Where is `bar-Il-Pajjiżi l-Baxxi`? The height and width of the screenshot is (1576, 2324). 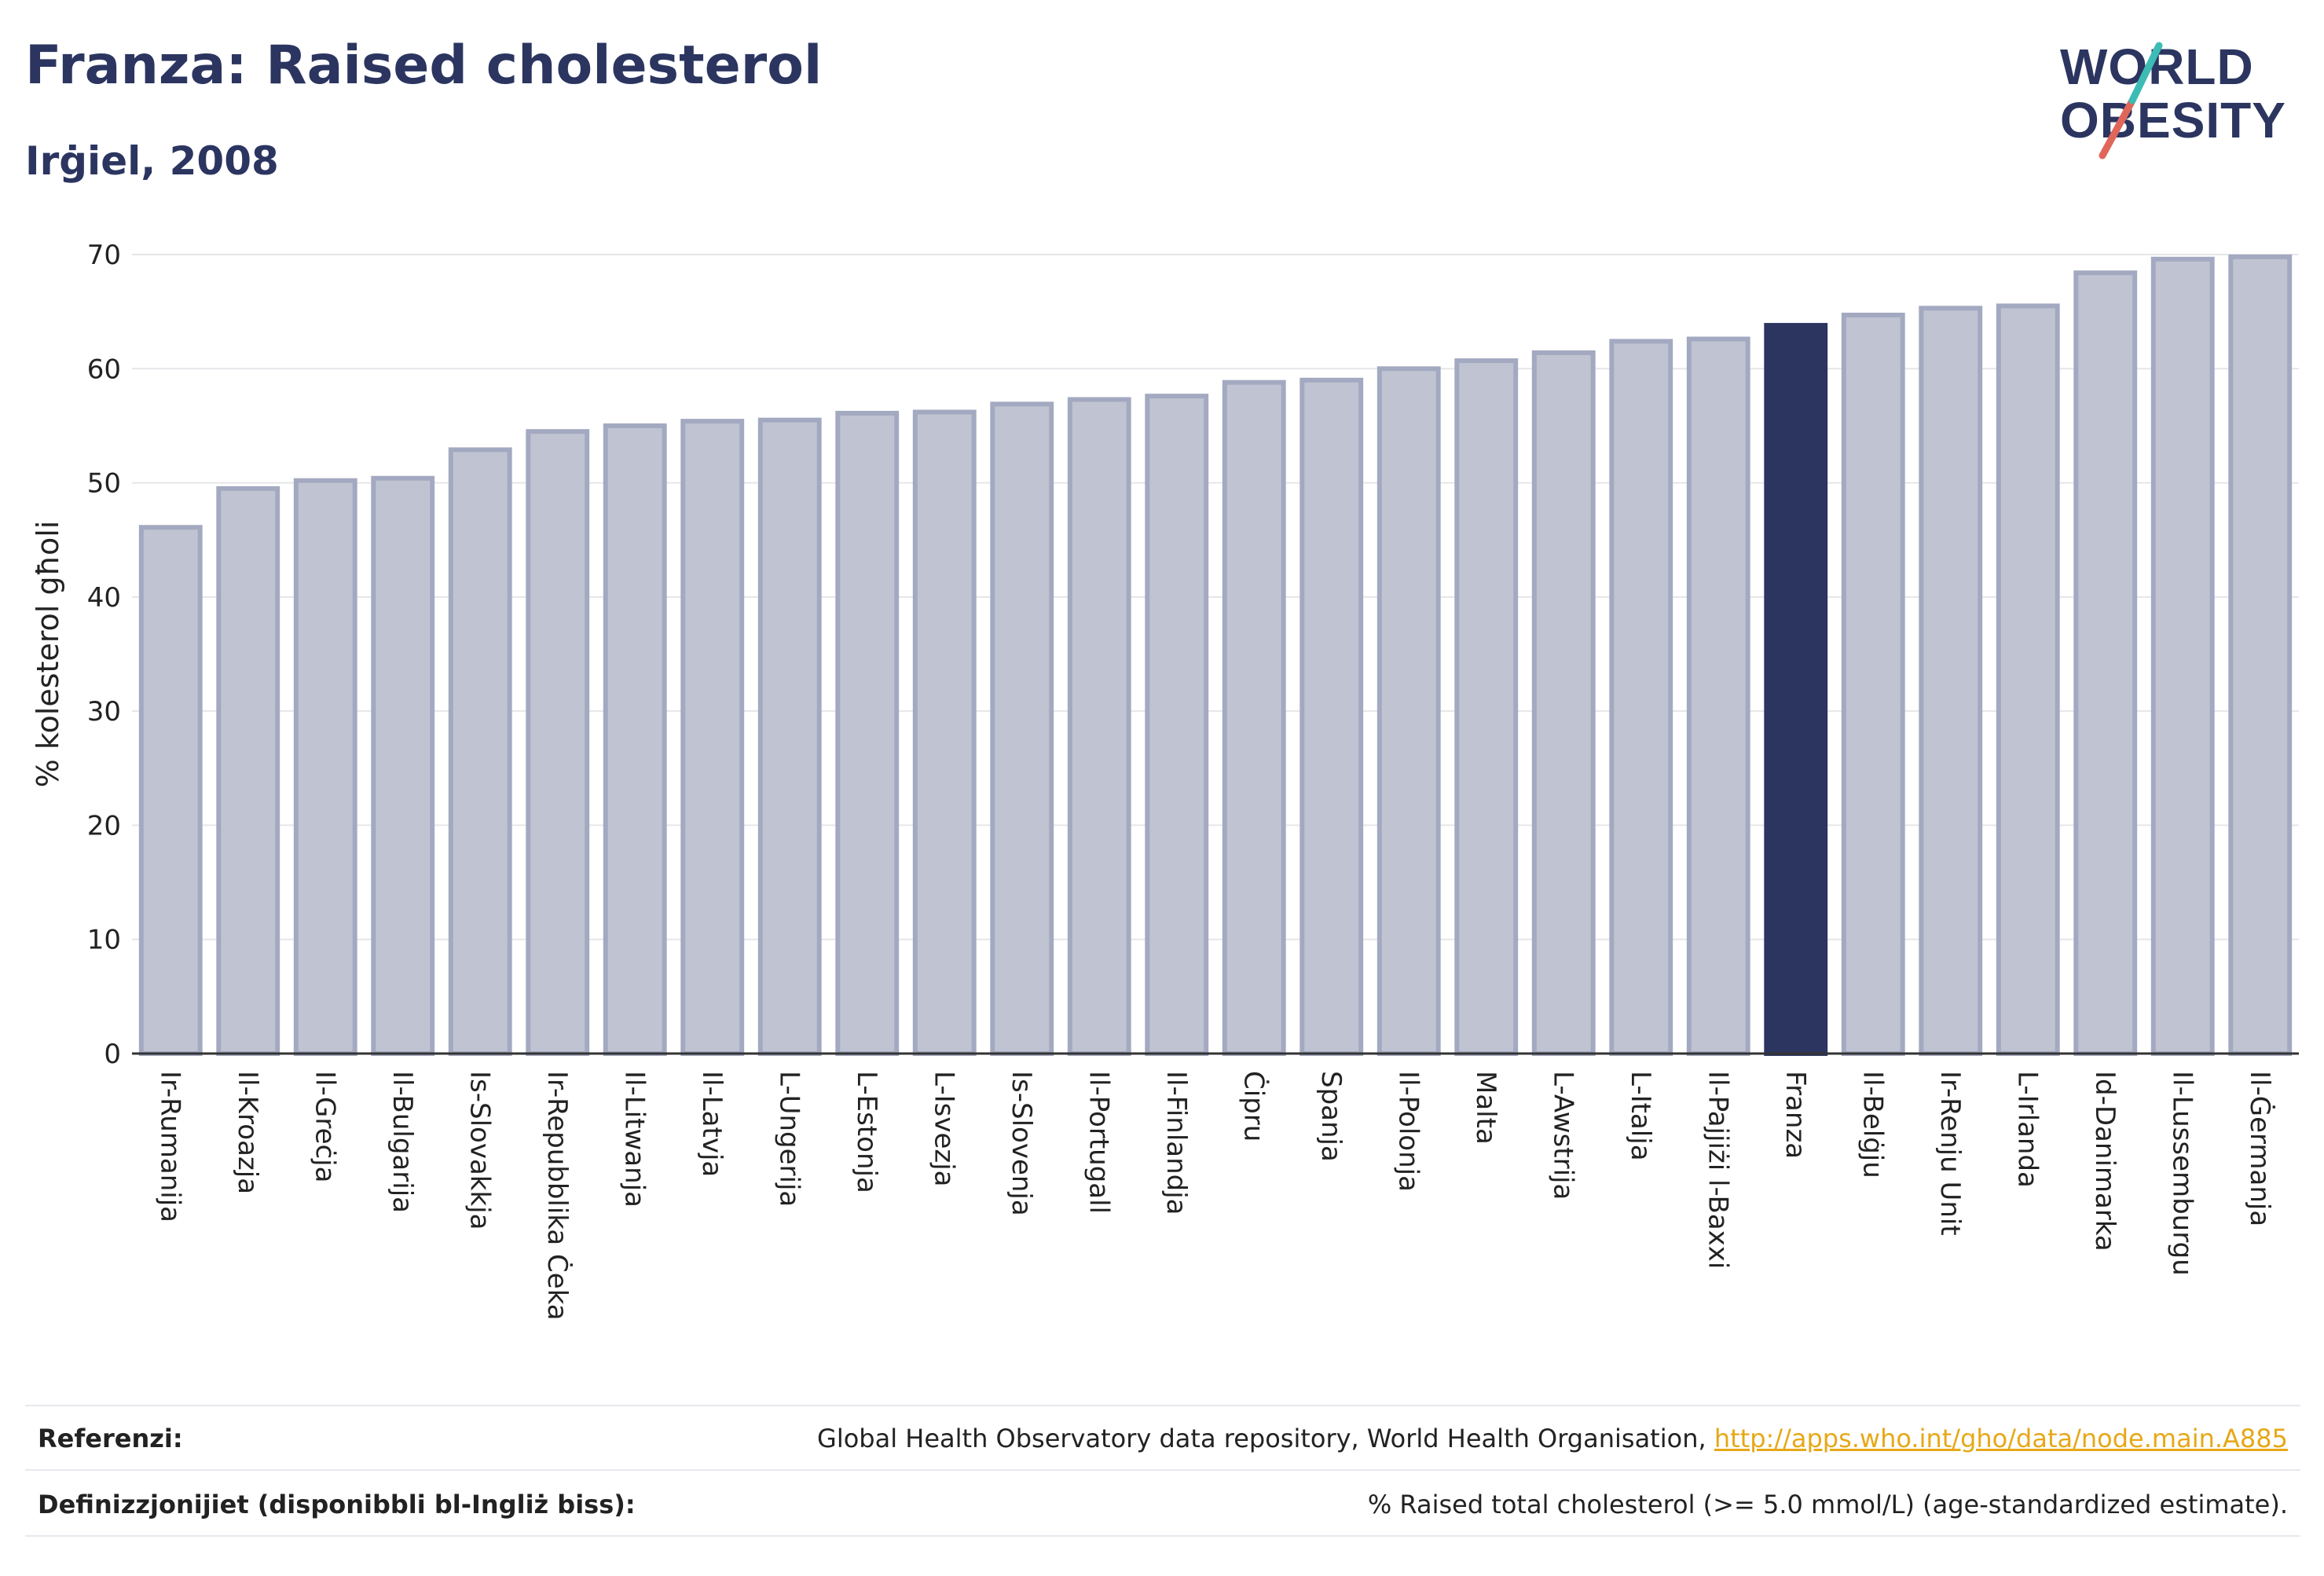 bar-Il-Pajjiżi l-Baxxi is located at coordinates (1718, 696).